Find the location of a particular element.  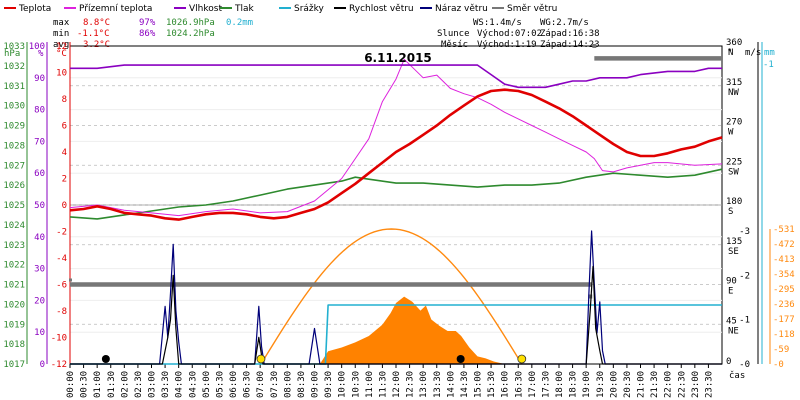

stat-avg-temp: 3.2°C is located at coordinates (96, 45).